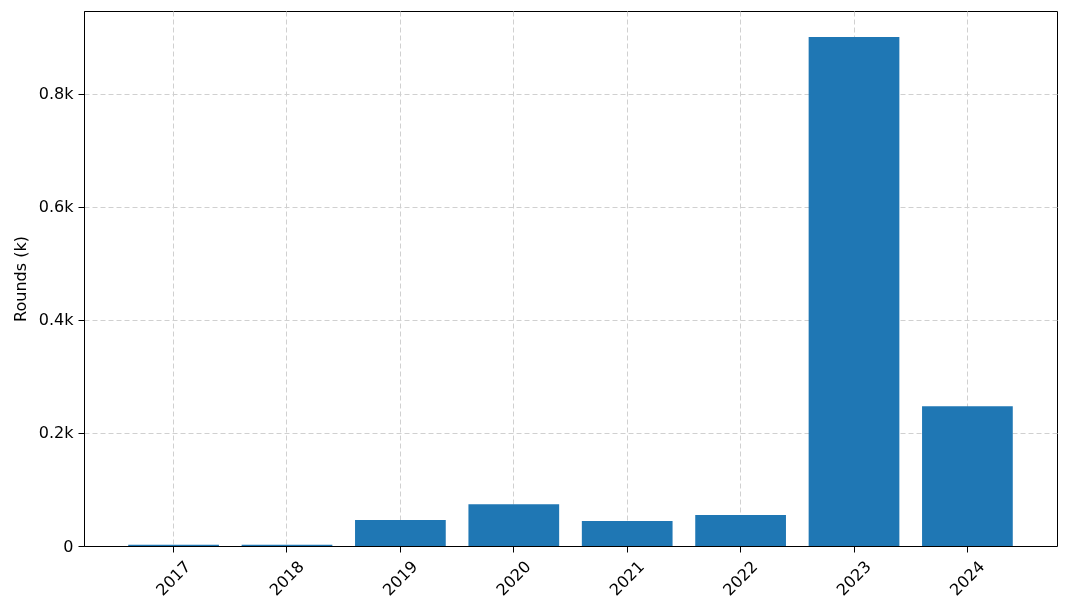 Image resolution: width=1069 pixels, height=612 pixels. Describe the element at coordinates (56, 433) in the screenshot. I see `y-tick-label: 0.2k` at that location.